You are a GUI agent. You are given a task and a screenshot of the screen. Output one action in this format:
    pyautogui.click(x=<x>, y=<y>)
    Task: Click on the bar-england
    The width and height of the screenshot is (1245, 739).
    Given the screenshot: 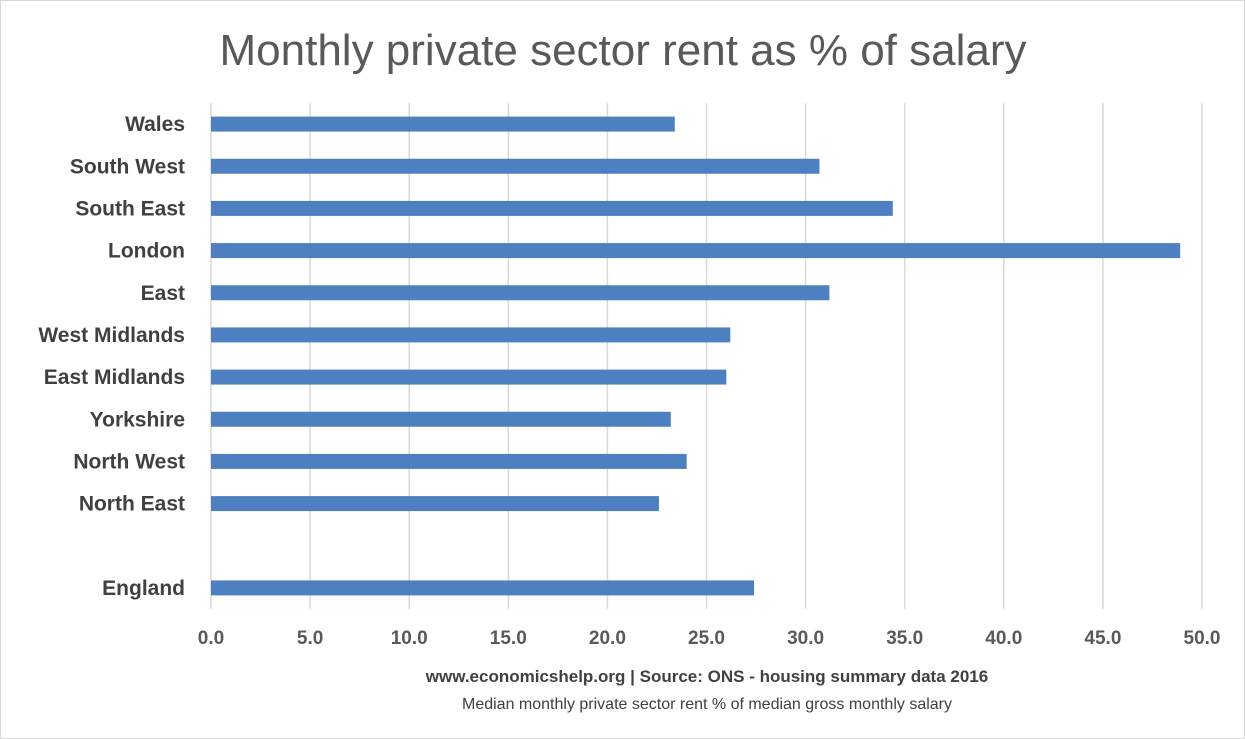 What is the action you would take?
    pyautogui.click(x=483, y=588)
    